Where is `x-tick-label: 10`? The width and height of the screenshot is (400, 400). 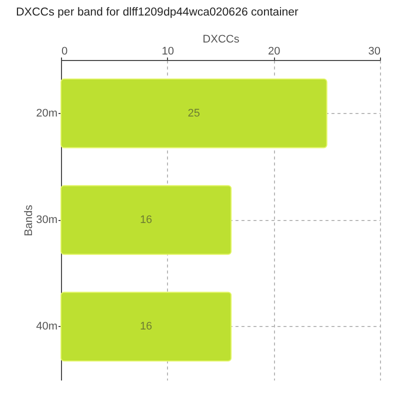 x-tick-label: 10 is located at coordinates (168, 52).